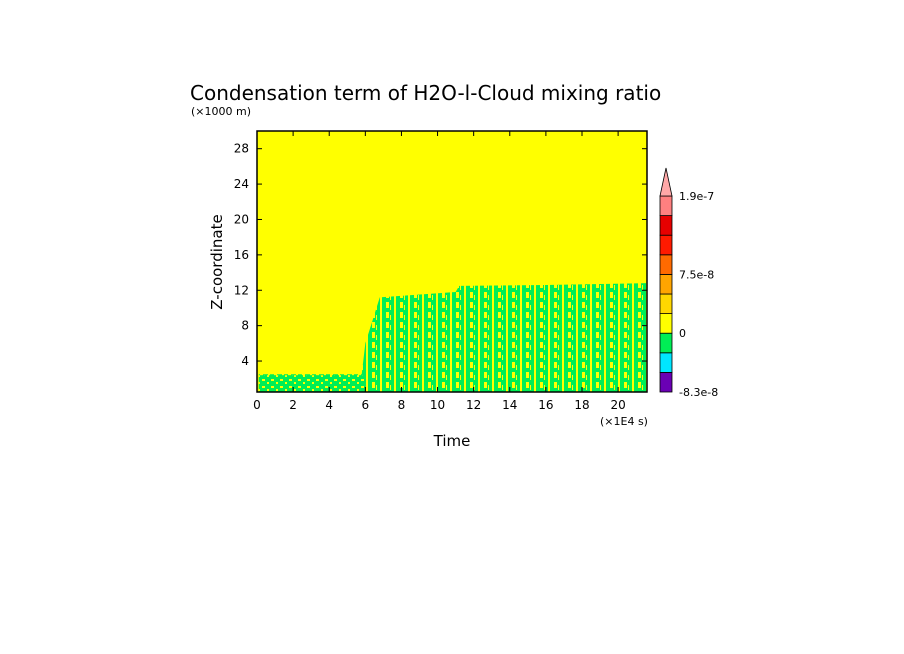 The width and height of the screenshot is (904, 654). What do you see at coordinates (257, 405) in the screenshot?
I see `x-tick-label: 0` at bounding box center [257, 405].